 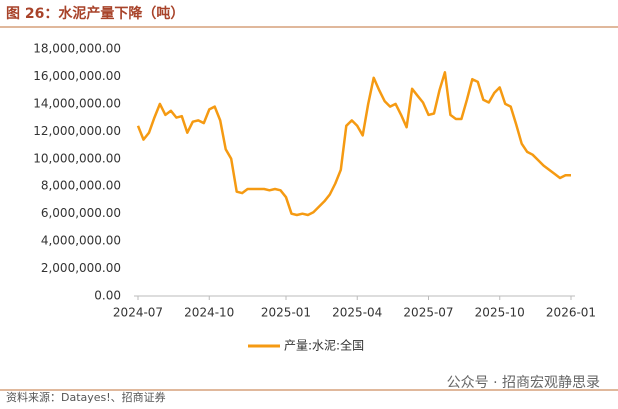 I want to click on y-tick-label: 8,000,000.00, so click(x=81, y=186).